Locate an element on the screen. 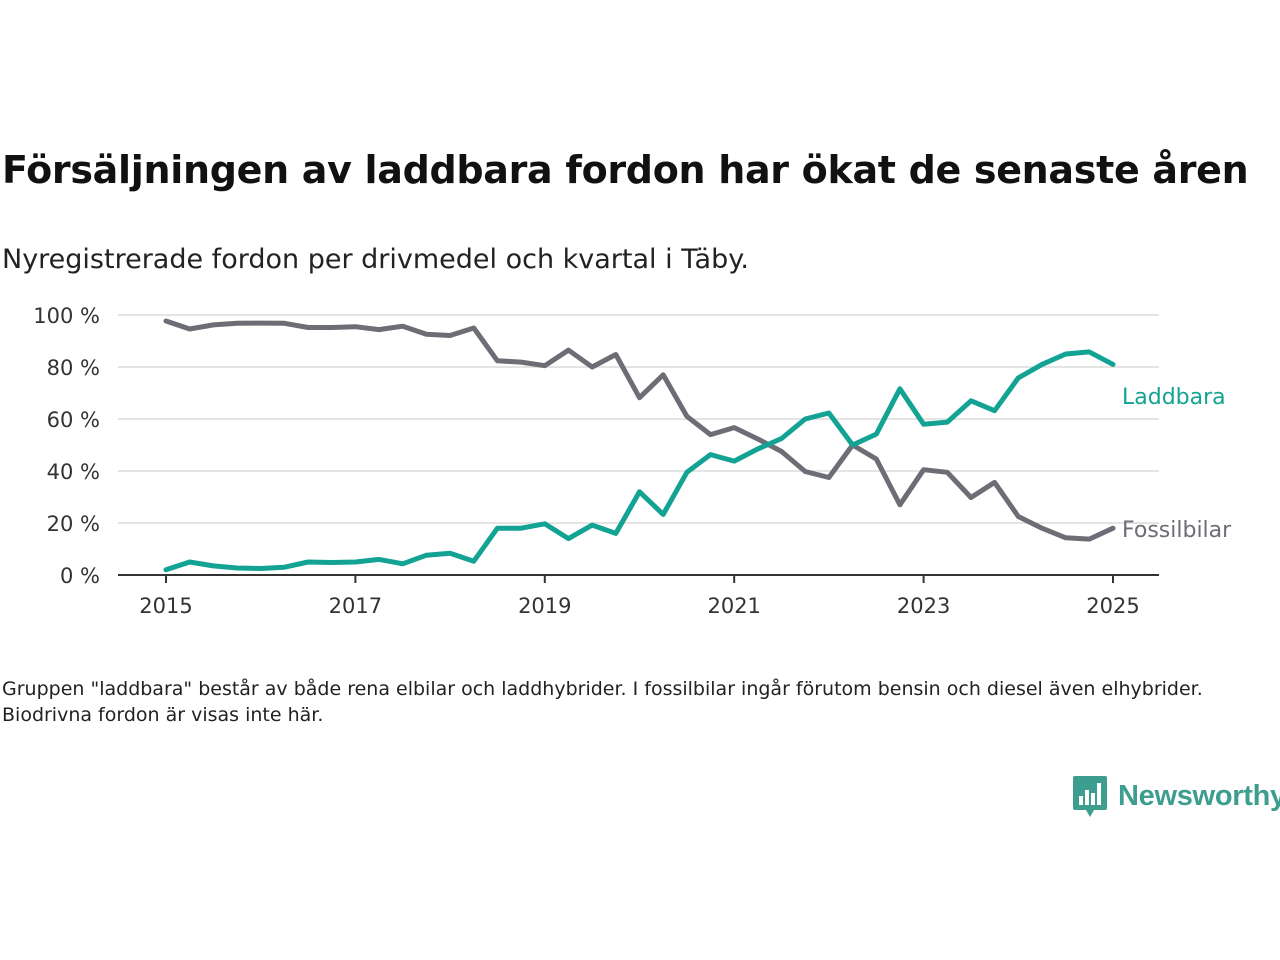  y-tick-label: 80 % is located at coordinates (73, 368).